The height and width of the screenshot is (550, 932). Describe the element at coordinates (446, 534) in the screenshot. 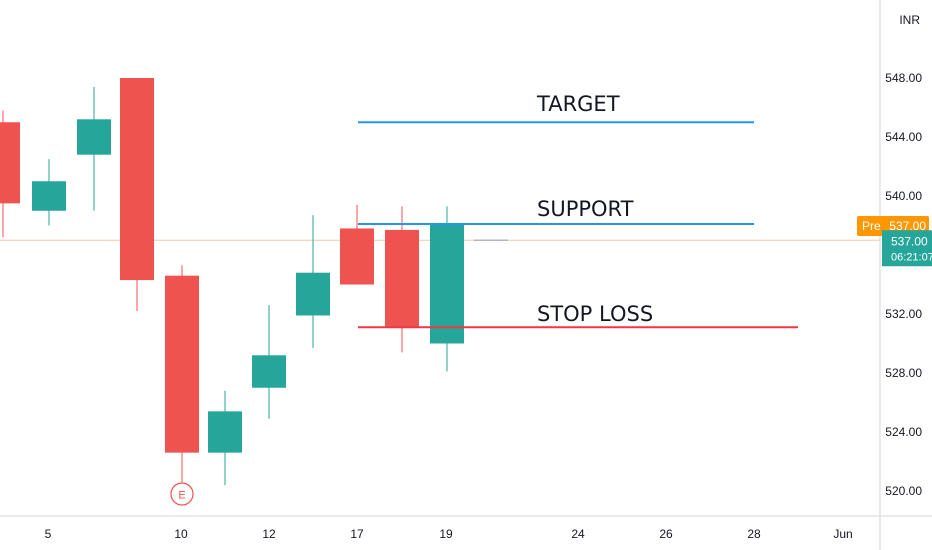

I see `x-tick-label: 19` at that location.